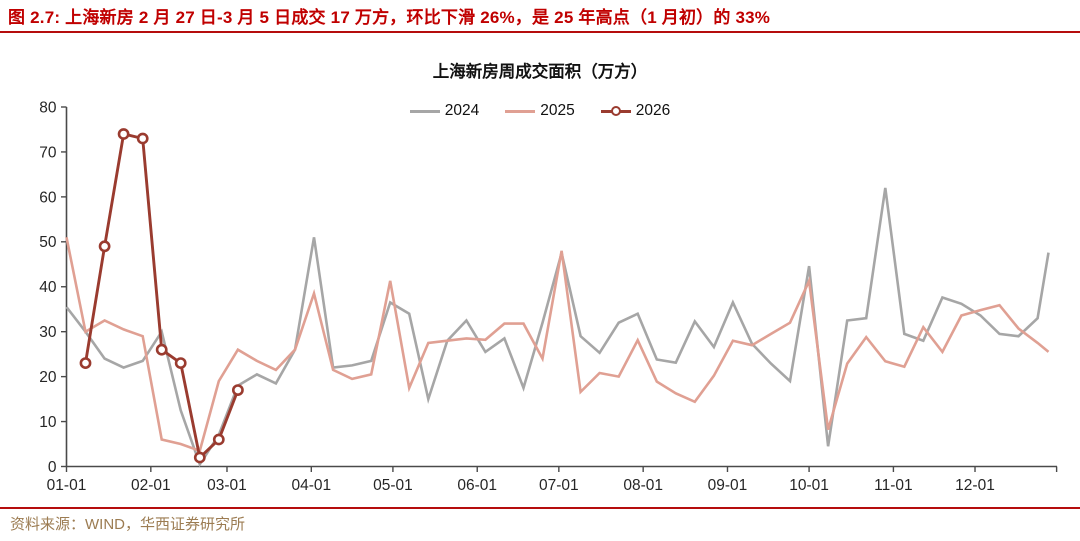 Image resolution: width=1080 pixels, height=541 pixels. Describe the element at coordinates (975, 485) in the screenshot. I see `x-tick-label: 12-01` at that location.